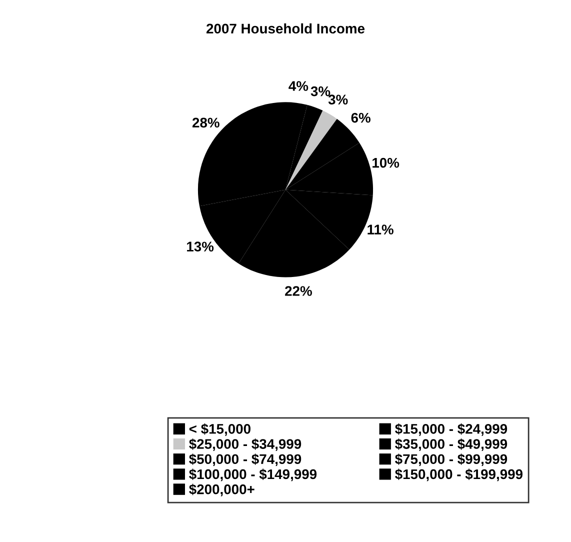 Image resolution: width=571 pixels, height=542 pixels. Describe the element at coordinates (253, 475) in the screenshot. I see `legend-label: $100,000 - $149,999` at that location.